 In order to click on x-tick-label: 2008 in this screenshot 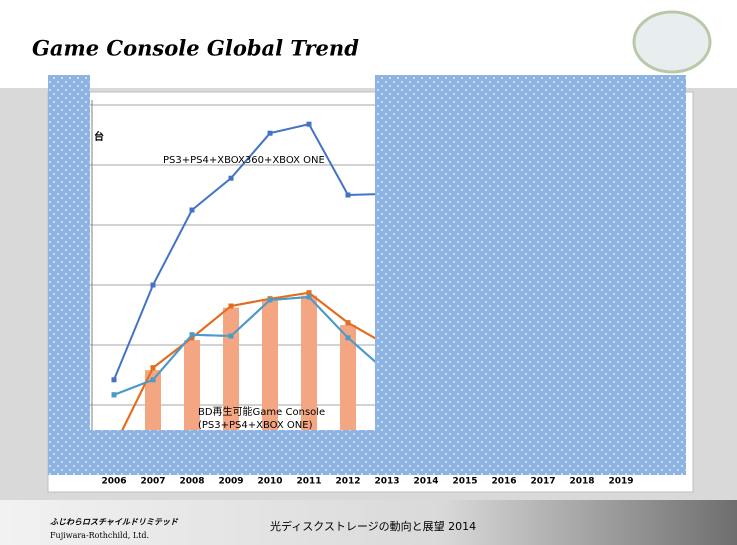, I will do `click(191, 482)`.